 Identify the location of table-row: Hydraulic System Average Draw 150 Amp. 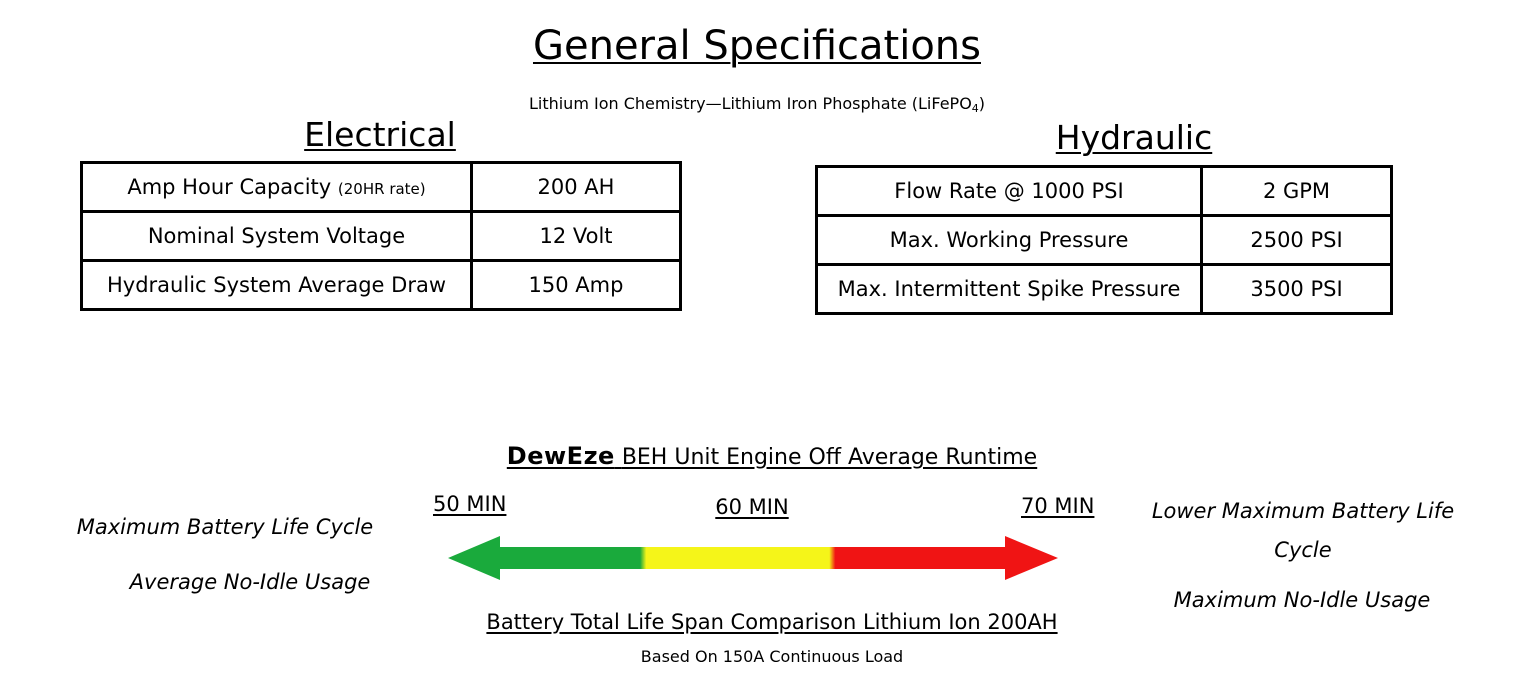
(381, 285).